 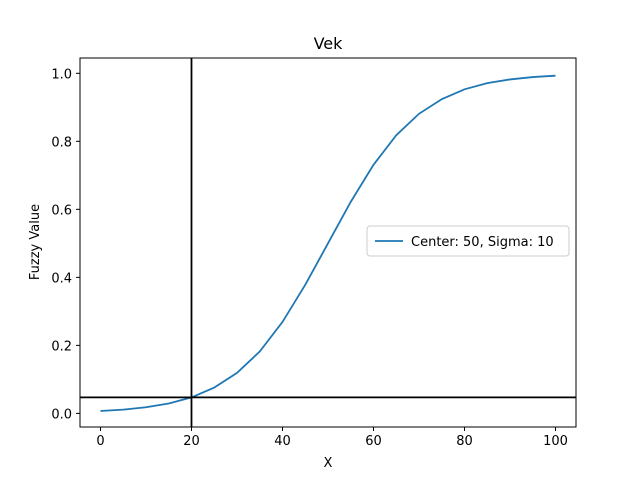 What do you see at coordinates (61, 414) in the screenshot?
I see `y-tick-label: 0.0` at bounding box center [61, 414].